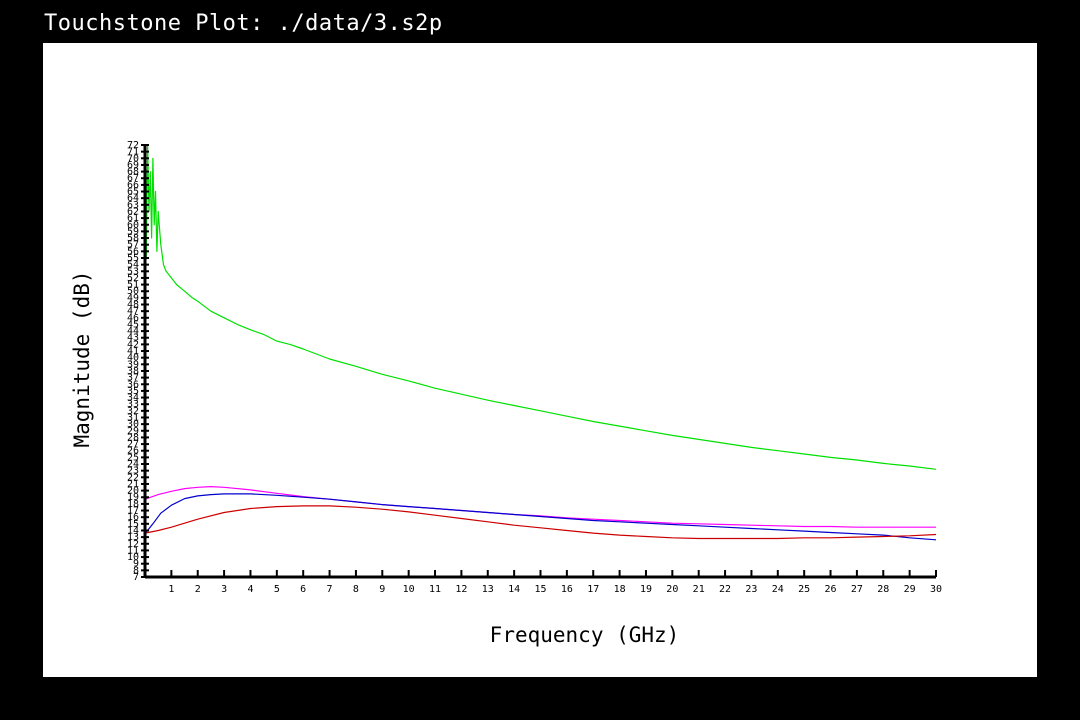 The width and height of the screenshot is (1080, 720). I want to click on y-tick-label: 22, so click(133, 477).